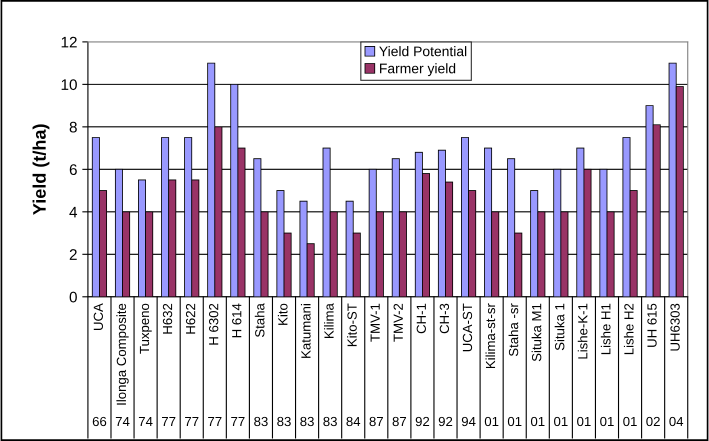 Image resolution: width=709 pixels, height=441 pixels. Describe the element at coordinates (167, 319) in the screenshot. I see `x-tick-label: H632` at that location.